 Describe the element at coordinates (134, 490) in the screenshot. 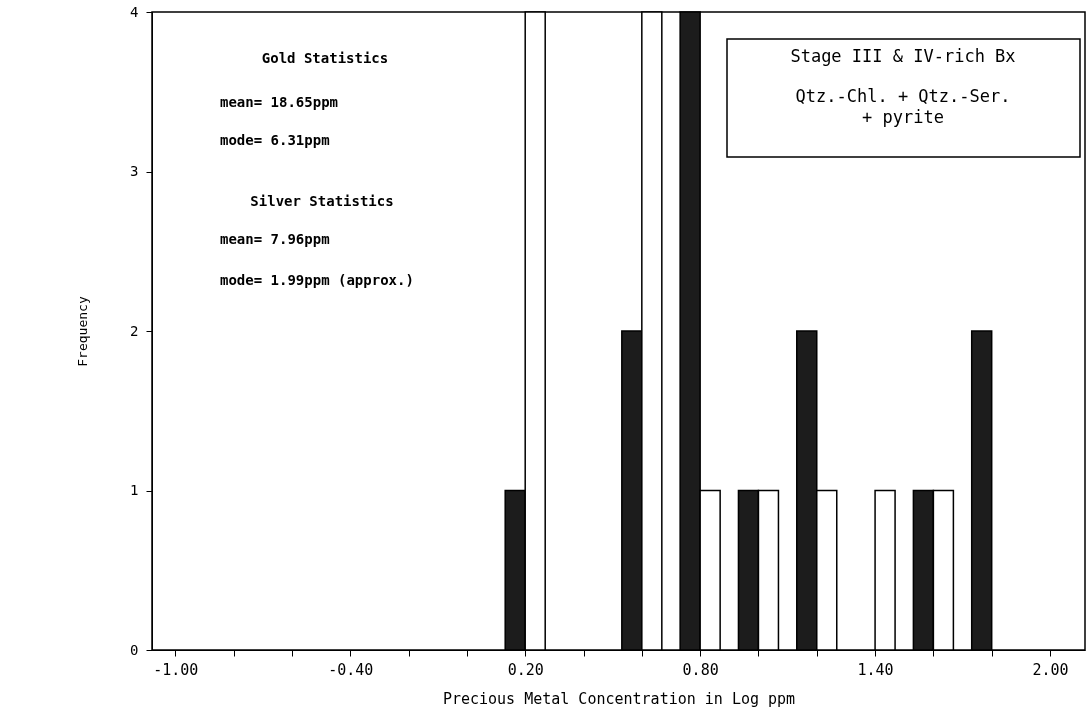

I see `y-tick-label: 1` at that location.